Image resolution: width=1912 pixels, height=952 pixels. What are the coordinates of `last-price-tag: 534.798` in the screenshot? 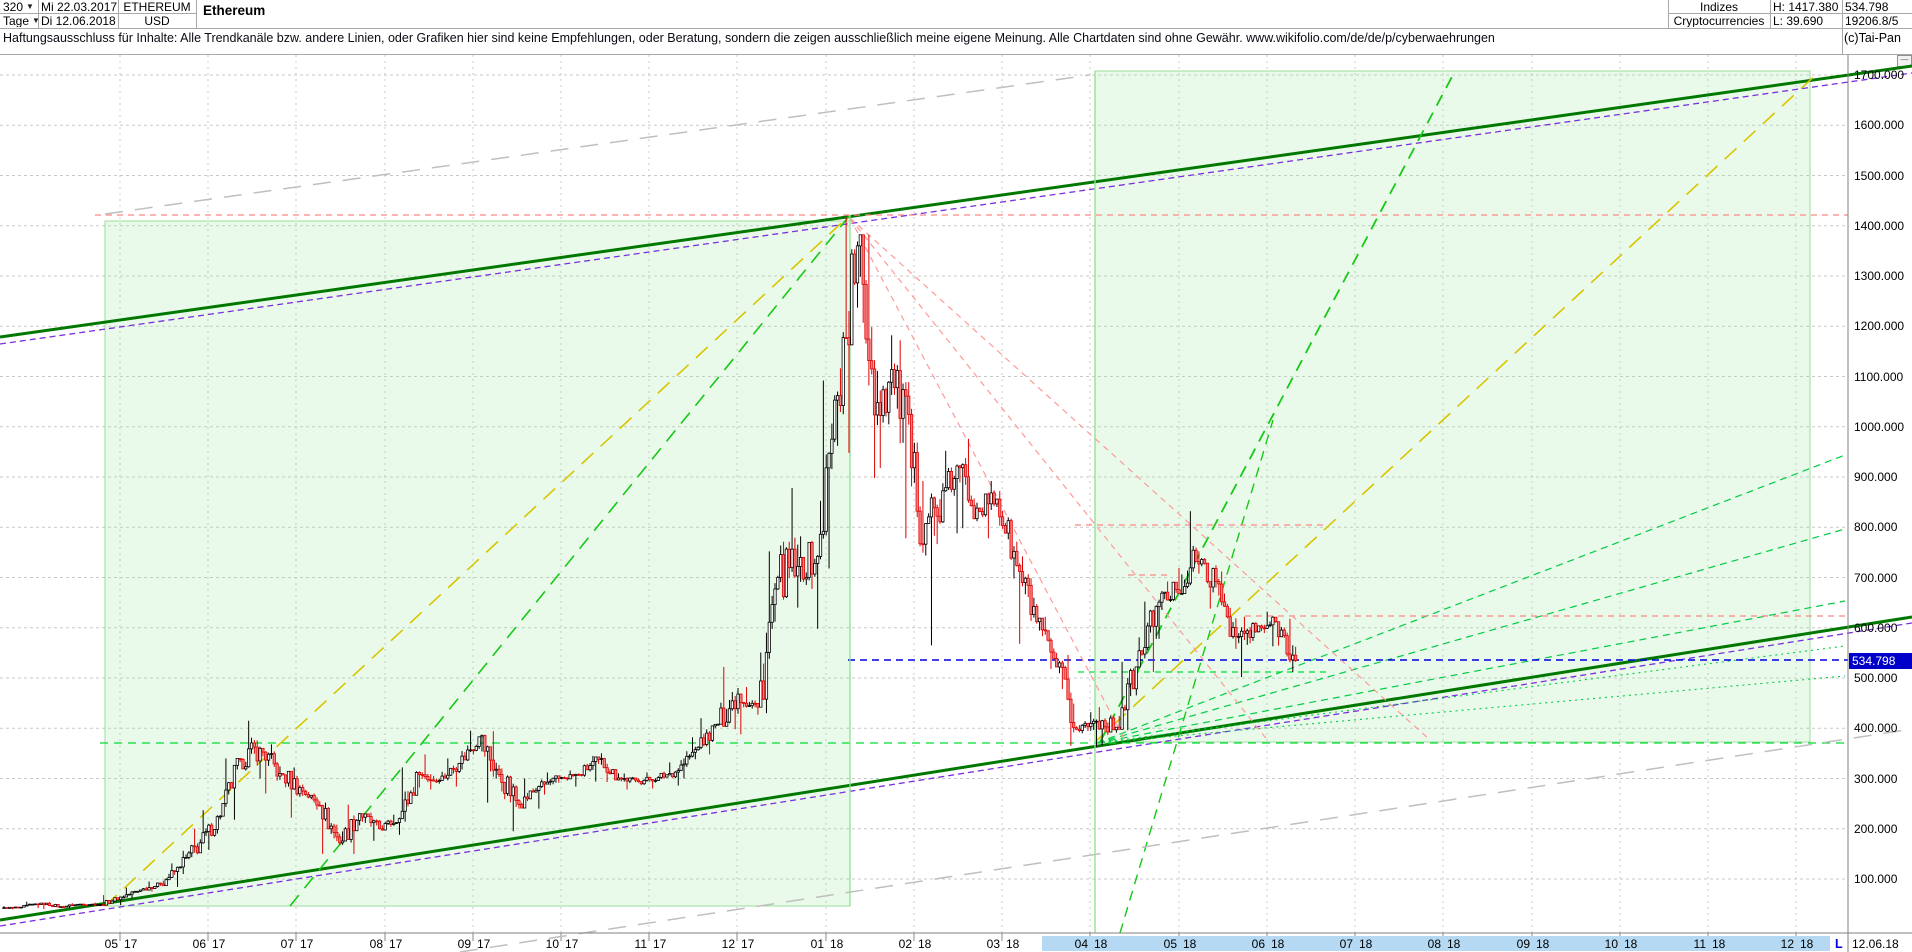 It's located at (1880, 660).